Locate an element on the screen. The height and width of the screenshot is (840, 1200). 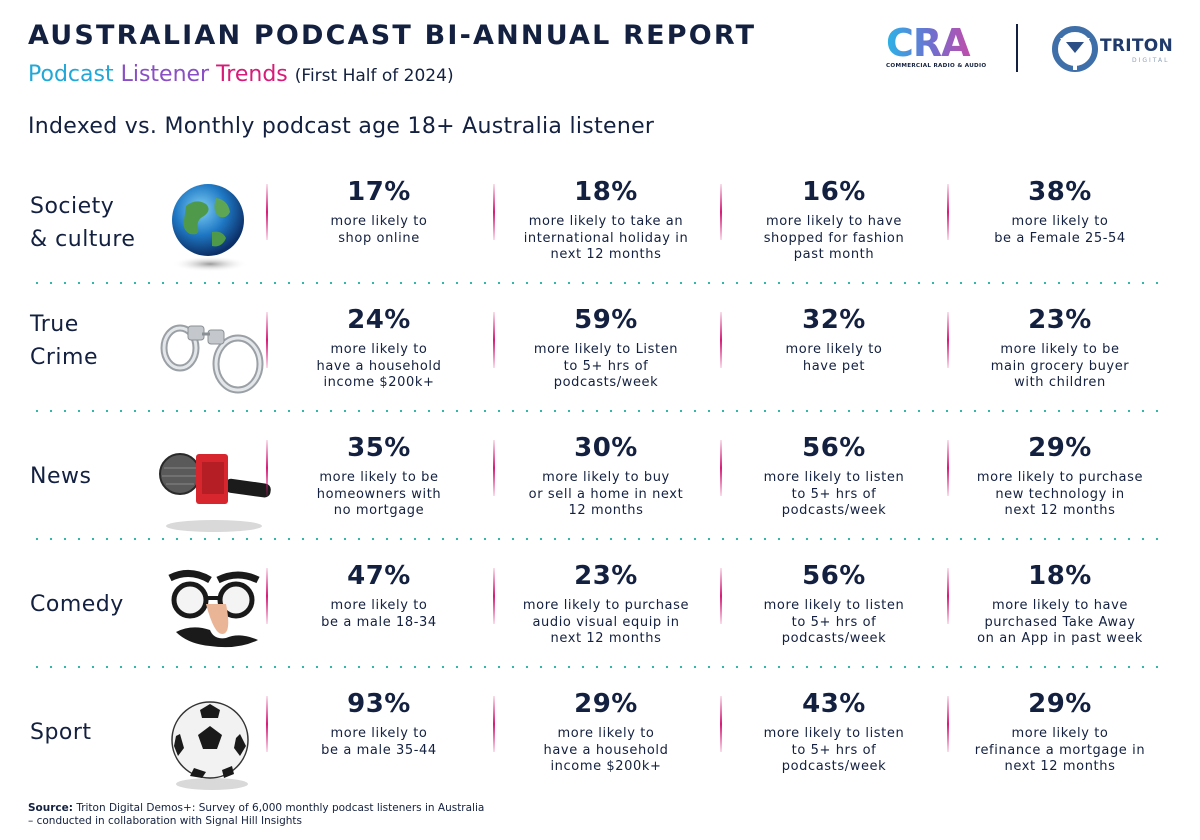
stat-cell: 93% more likely to be a male 35-44 is located at coordinates (379, 723).